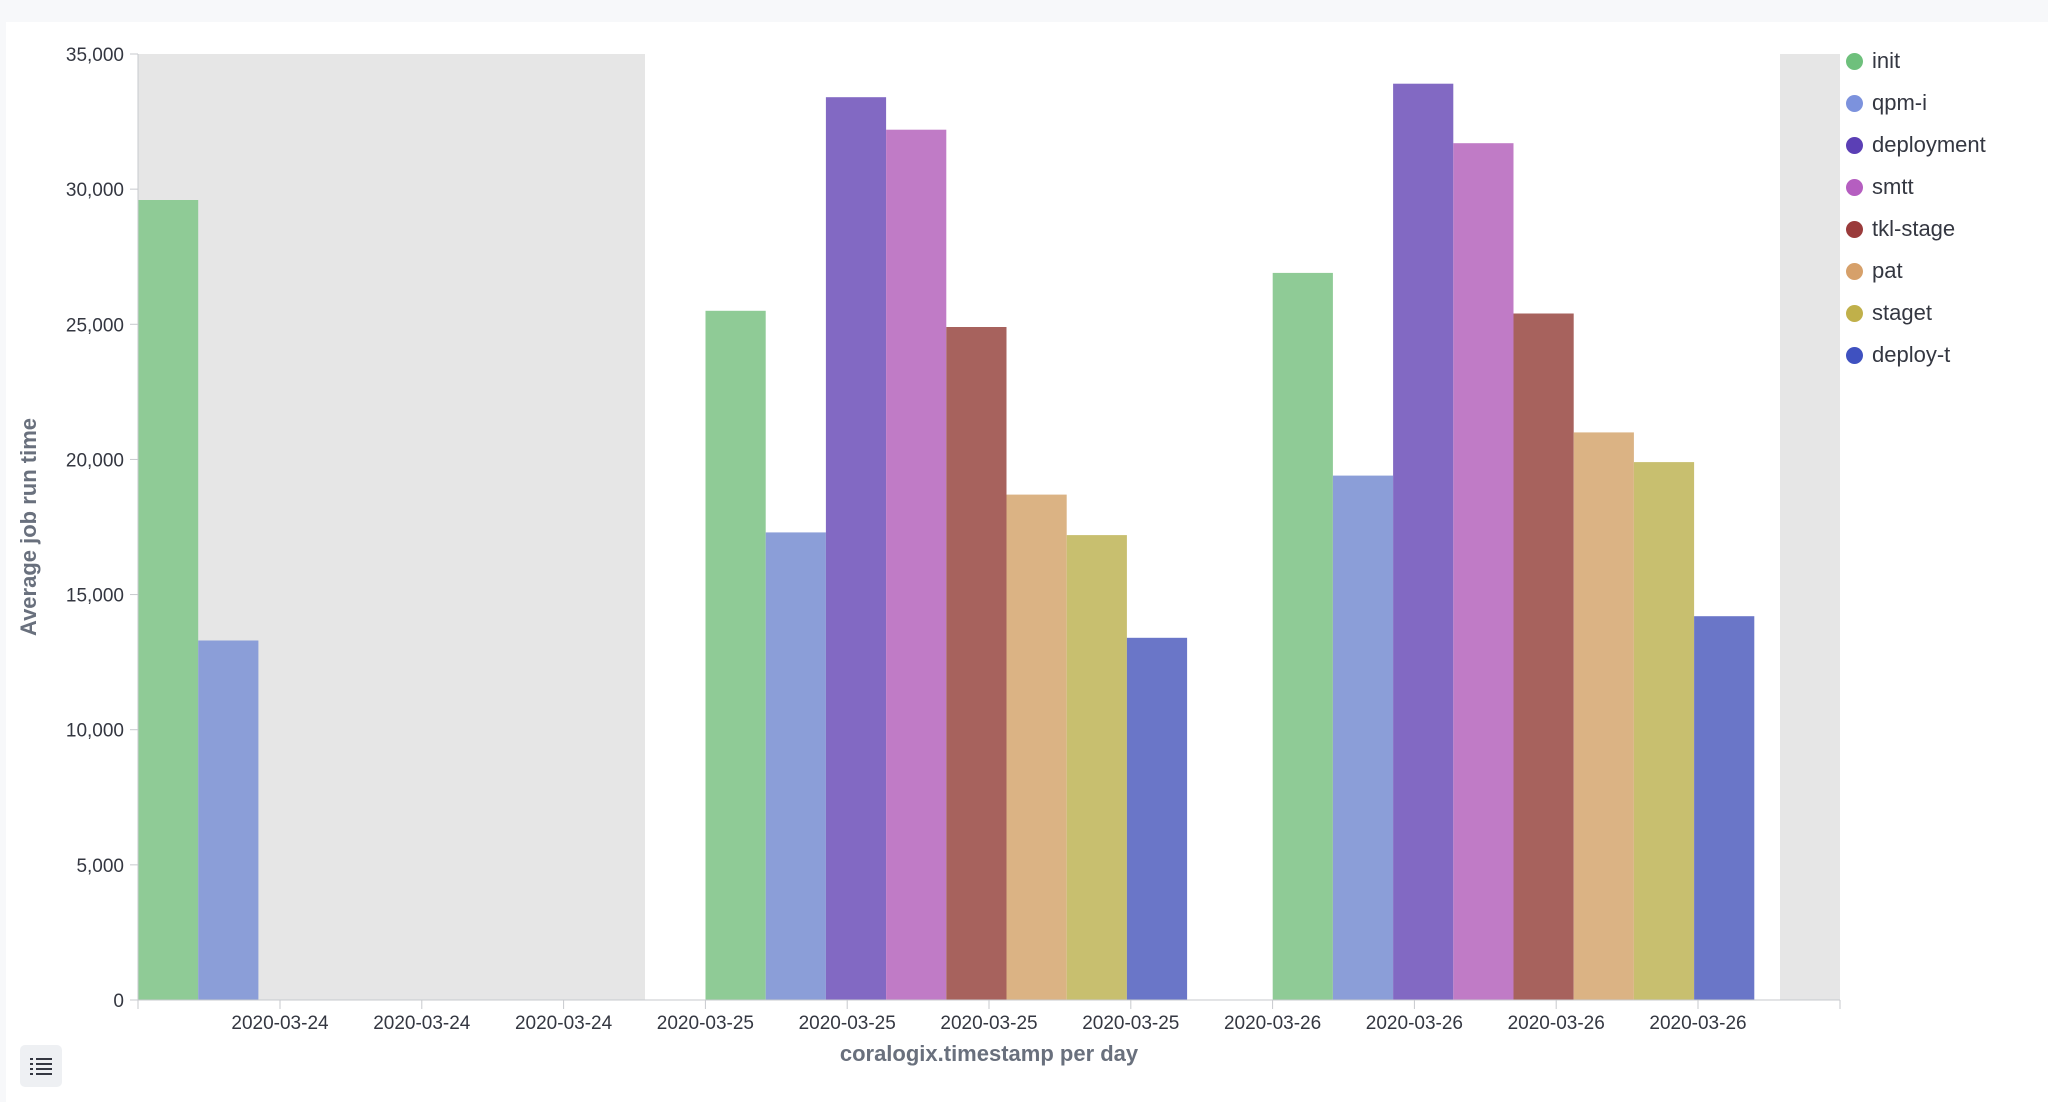  Describe the element at coordinates (1902, 312) in the screenshot. I see `legend-label: staget` at that location.